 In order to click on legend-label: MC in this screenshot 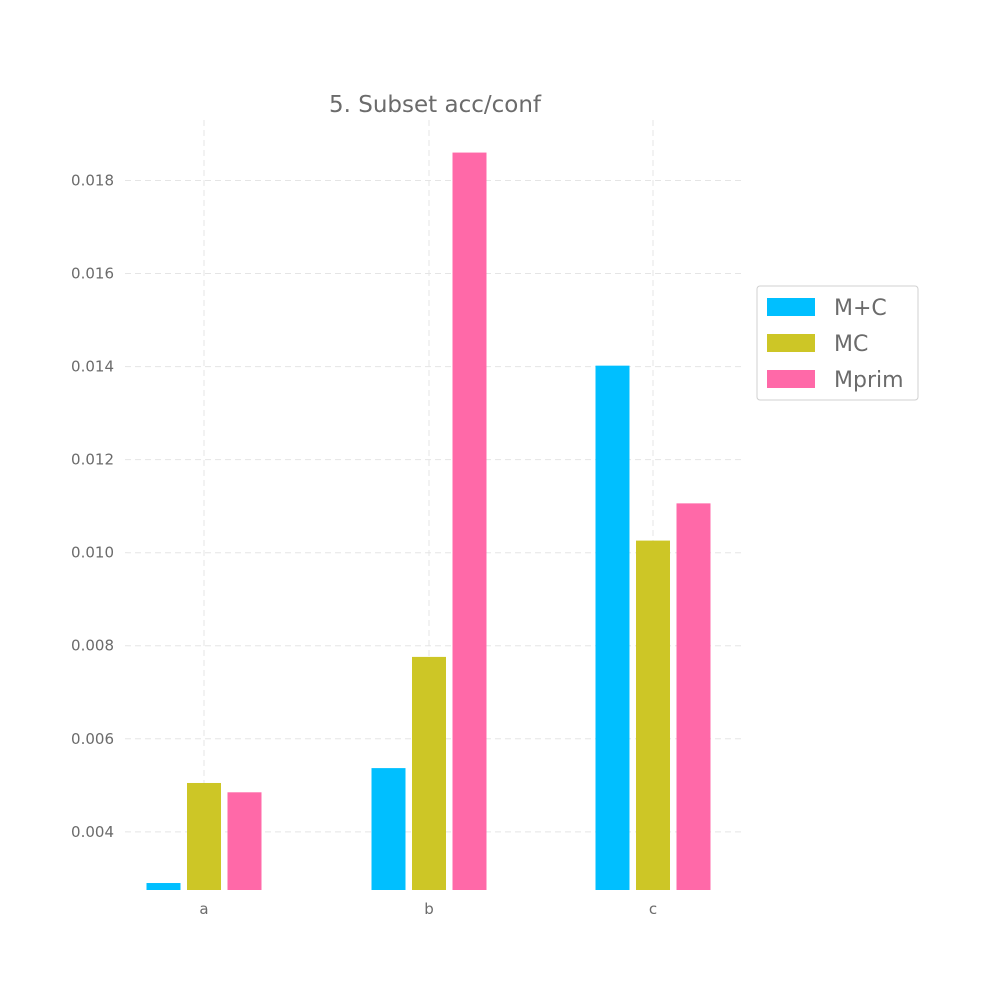, I will do `click(851, 344)`.